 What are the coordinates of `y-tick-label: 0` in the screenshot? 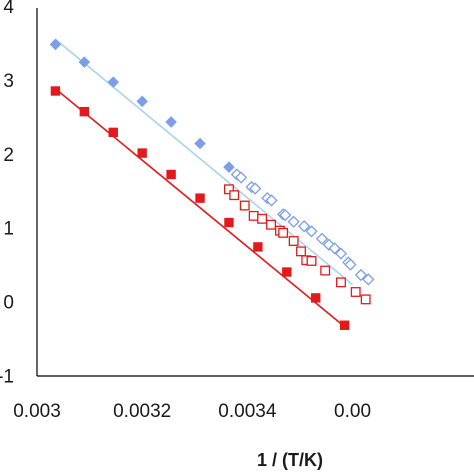 It's located at (8, 303).